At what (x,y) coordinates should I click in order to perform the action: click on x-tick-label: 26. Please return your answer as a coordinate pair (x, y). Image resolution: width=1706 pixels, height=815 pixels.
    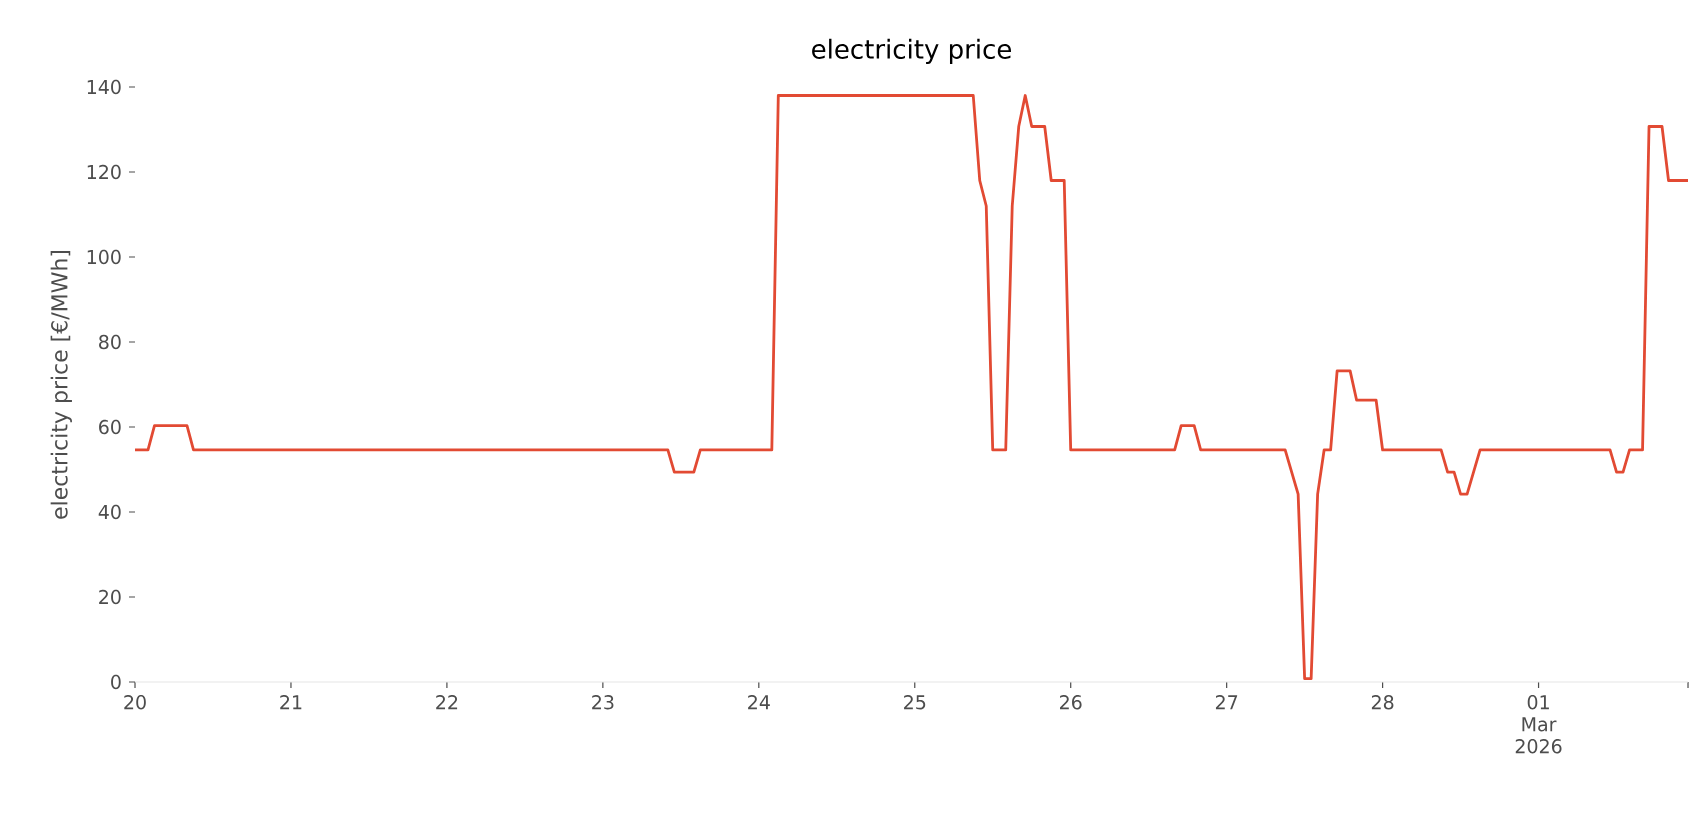
    Looking at the image, I should click on (1071, 702).